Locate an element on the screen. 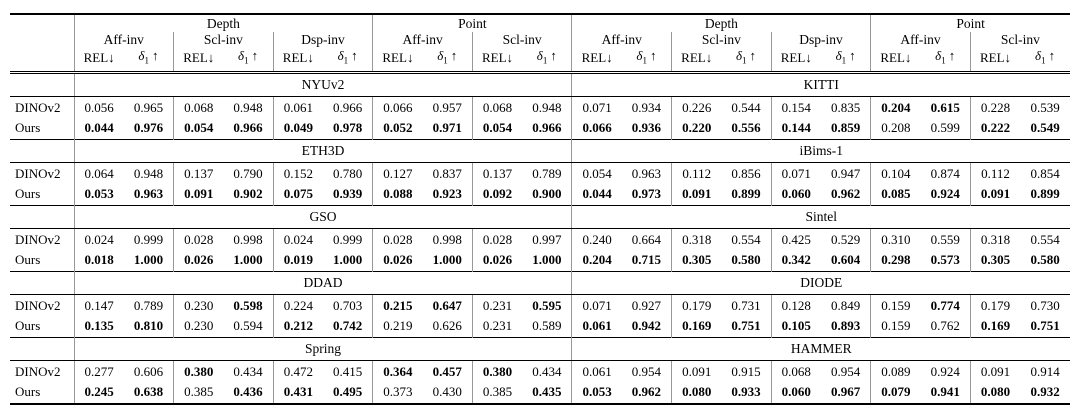  value-cell: 0.472 is located at coordinates (297, 370).